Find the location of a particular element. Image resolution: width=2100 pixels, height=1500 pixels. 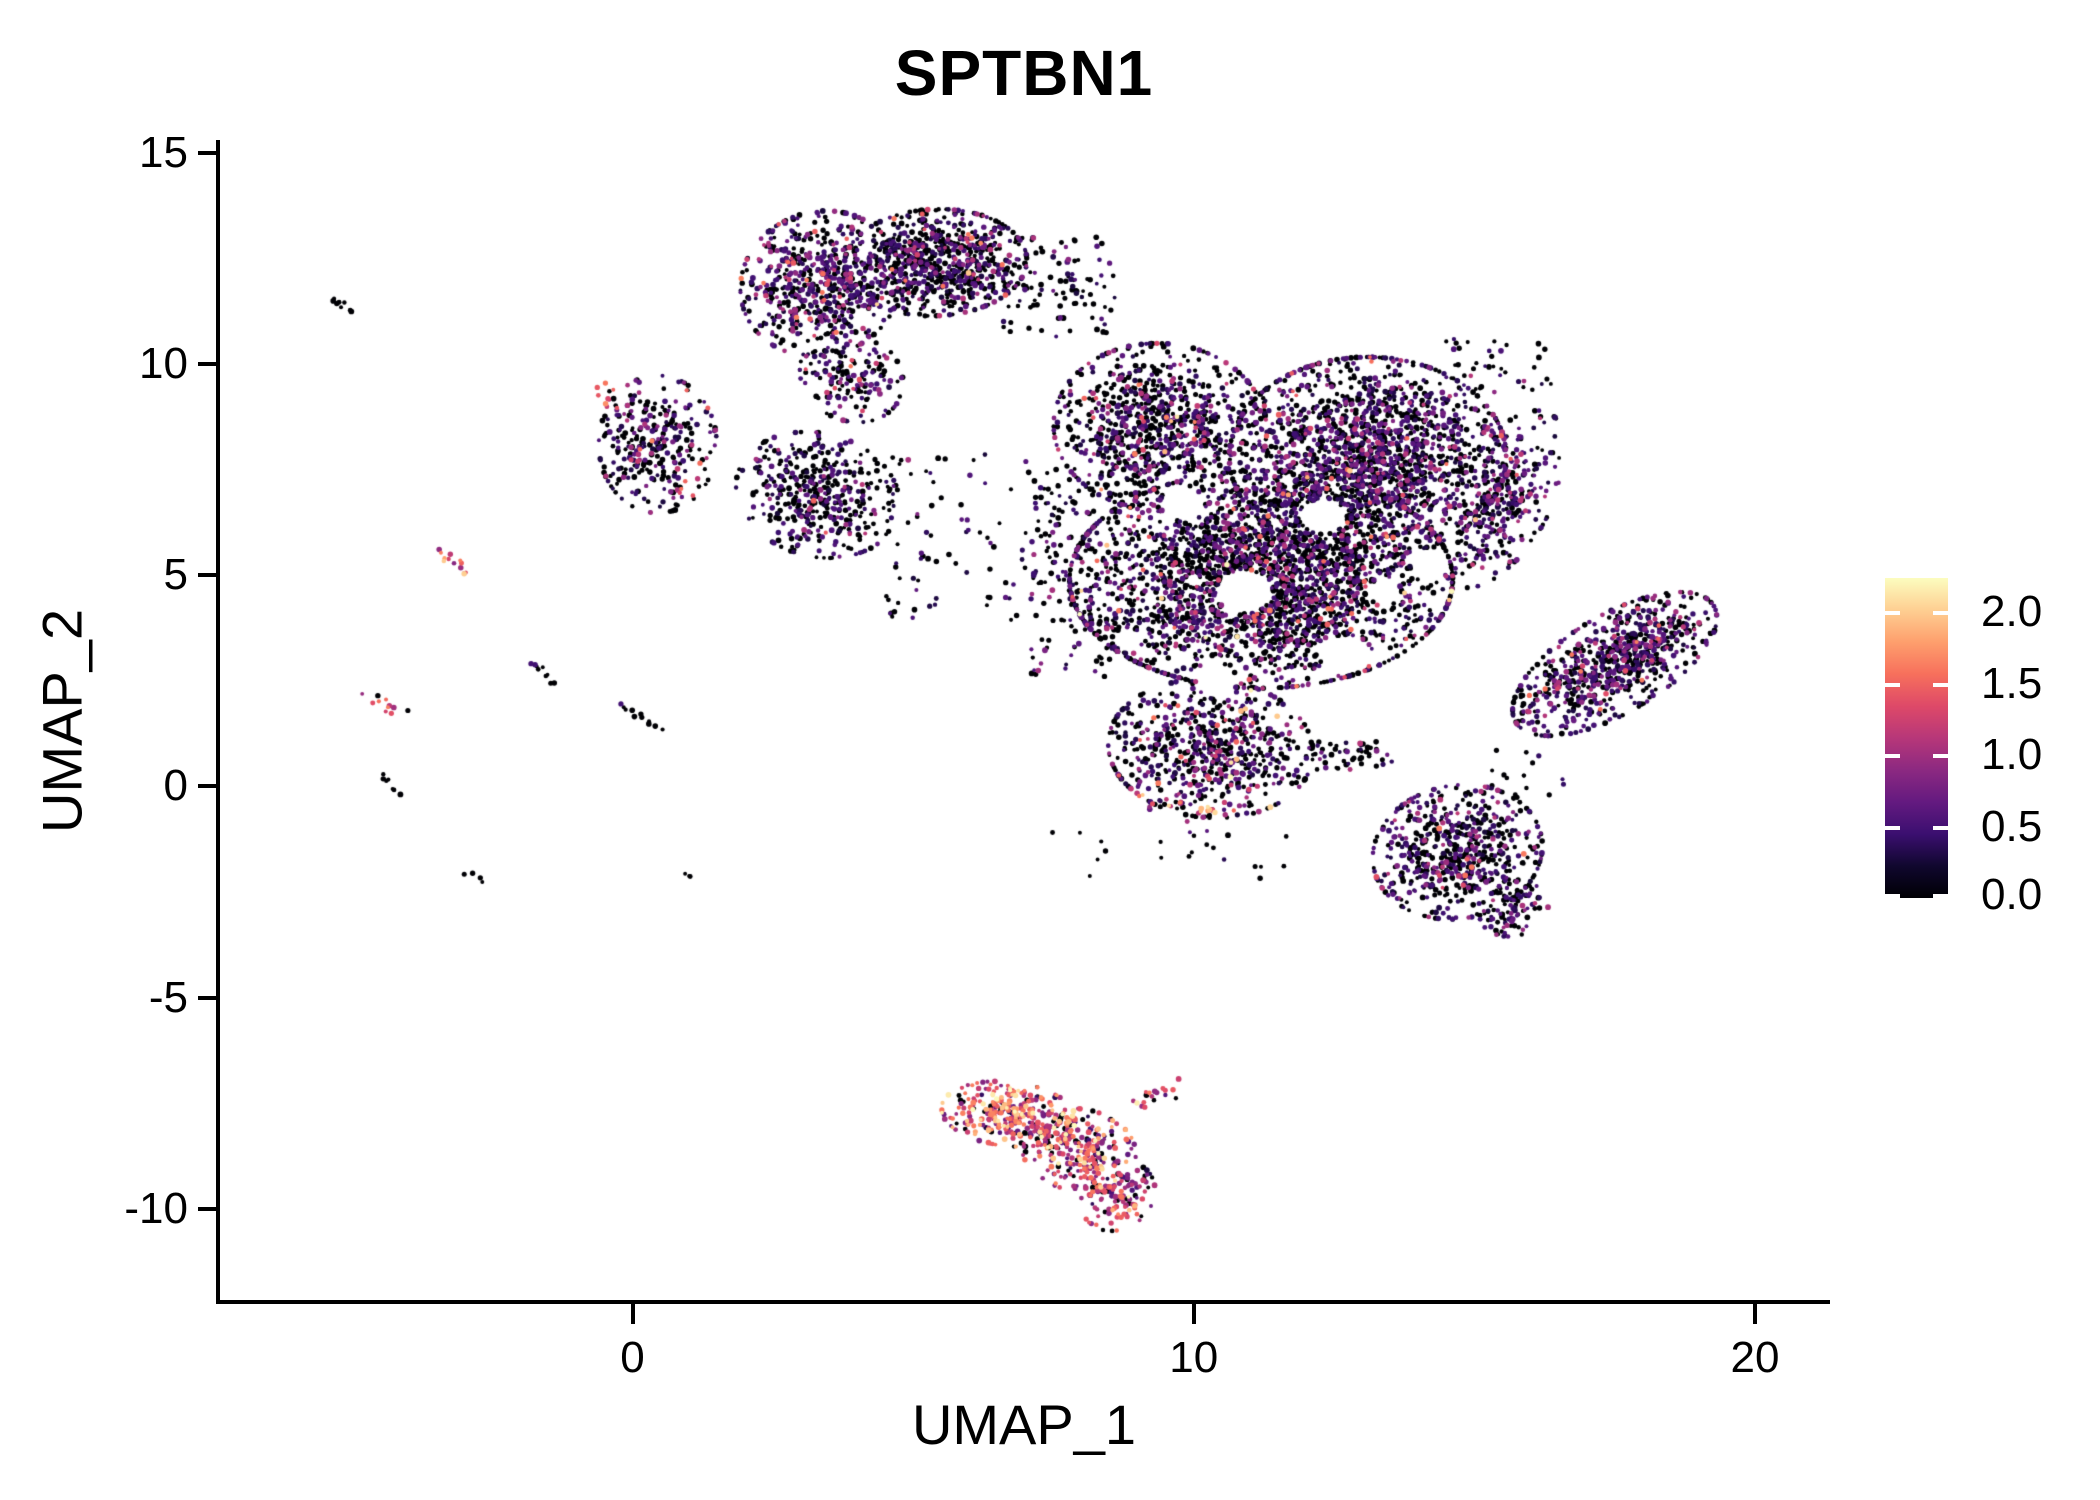

y-tick-label: 5 is located at coordinates (175, 575).